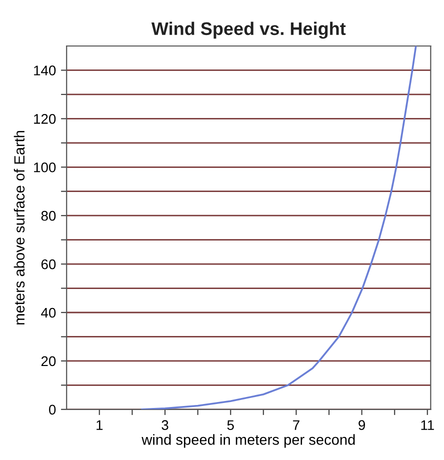 The image size is (444, 460). Describe the element at coordinates (19, 227) in the screenshot. I see `y-axis-title: meters above surface of Earth` at that location.